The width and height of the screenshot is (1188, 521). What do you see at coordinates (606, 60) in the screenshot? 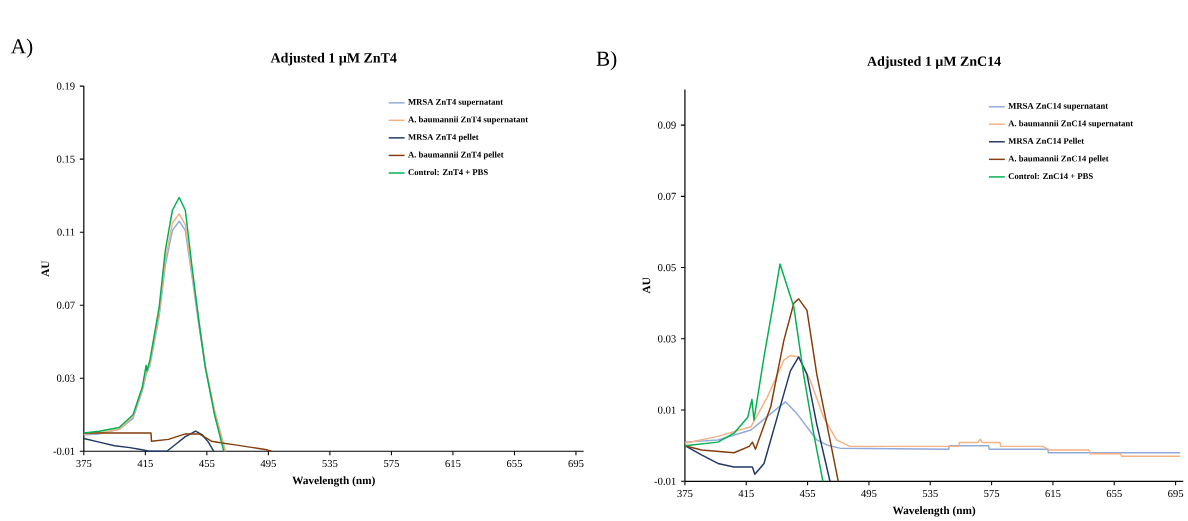
I see `text: B)` at bounding box center [606, 60].